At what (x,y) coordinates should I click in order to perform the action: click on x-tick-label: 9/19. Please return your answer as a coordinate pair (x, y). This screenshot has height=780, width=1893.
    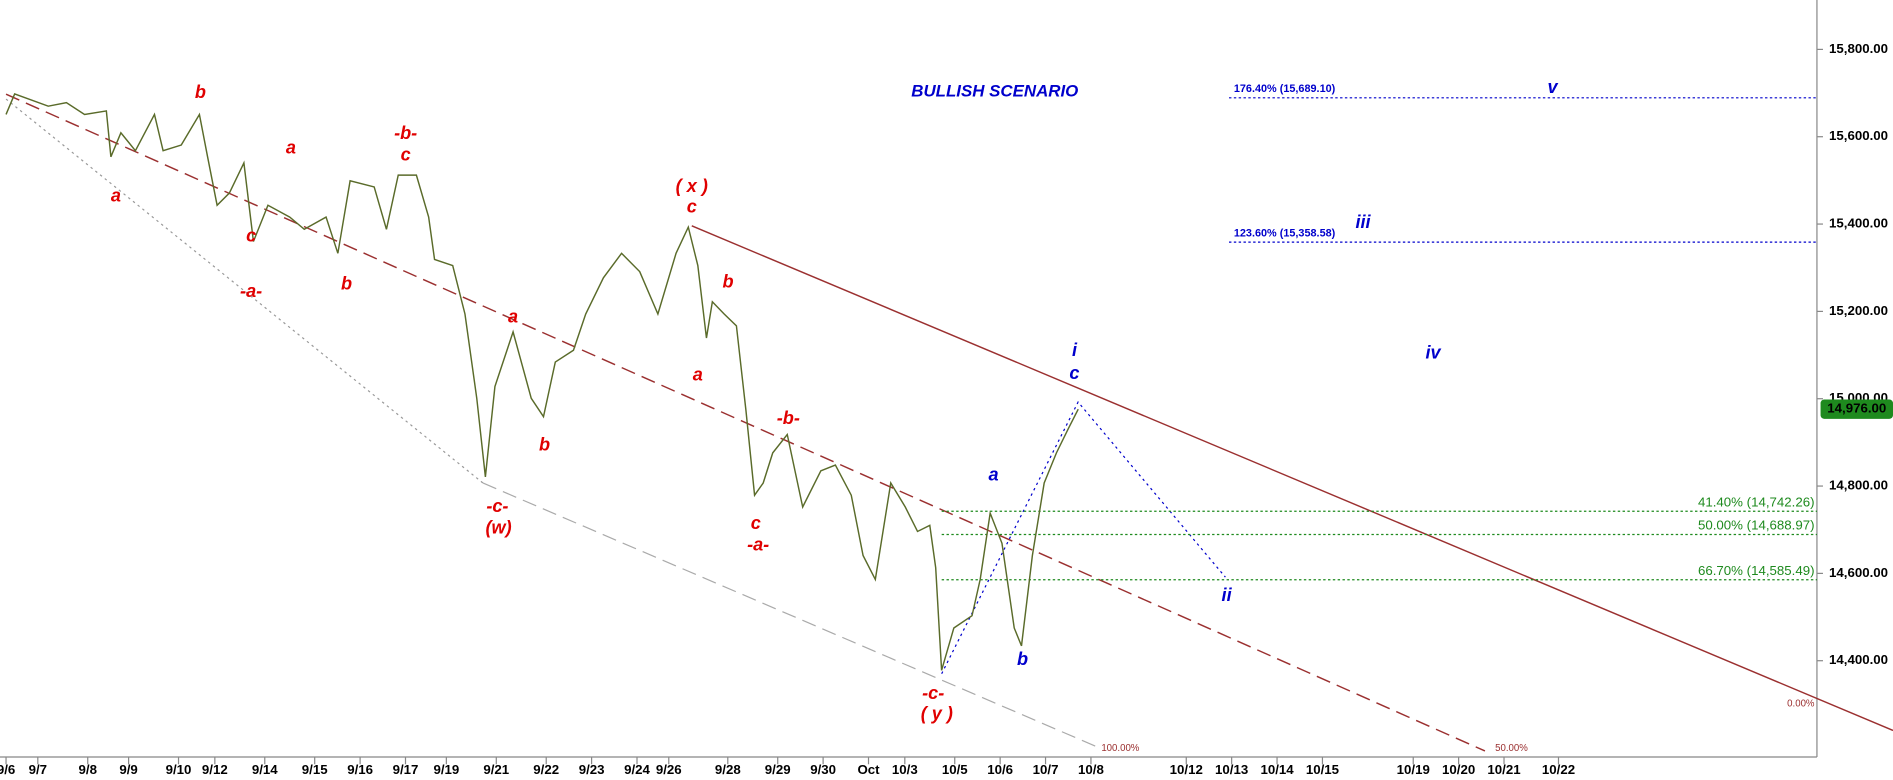
    Looking at the image, I should click on (446, 769).